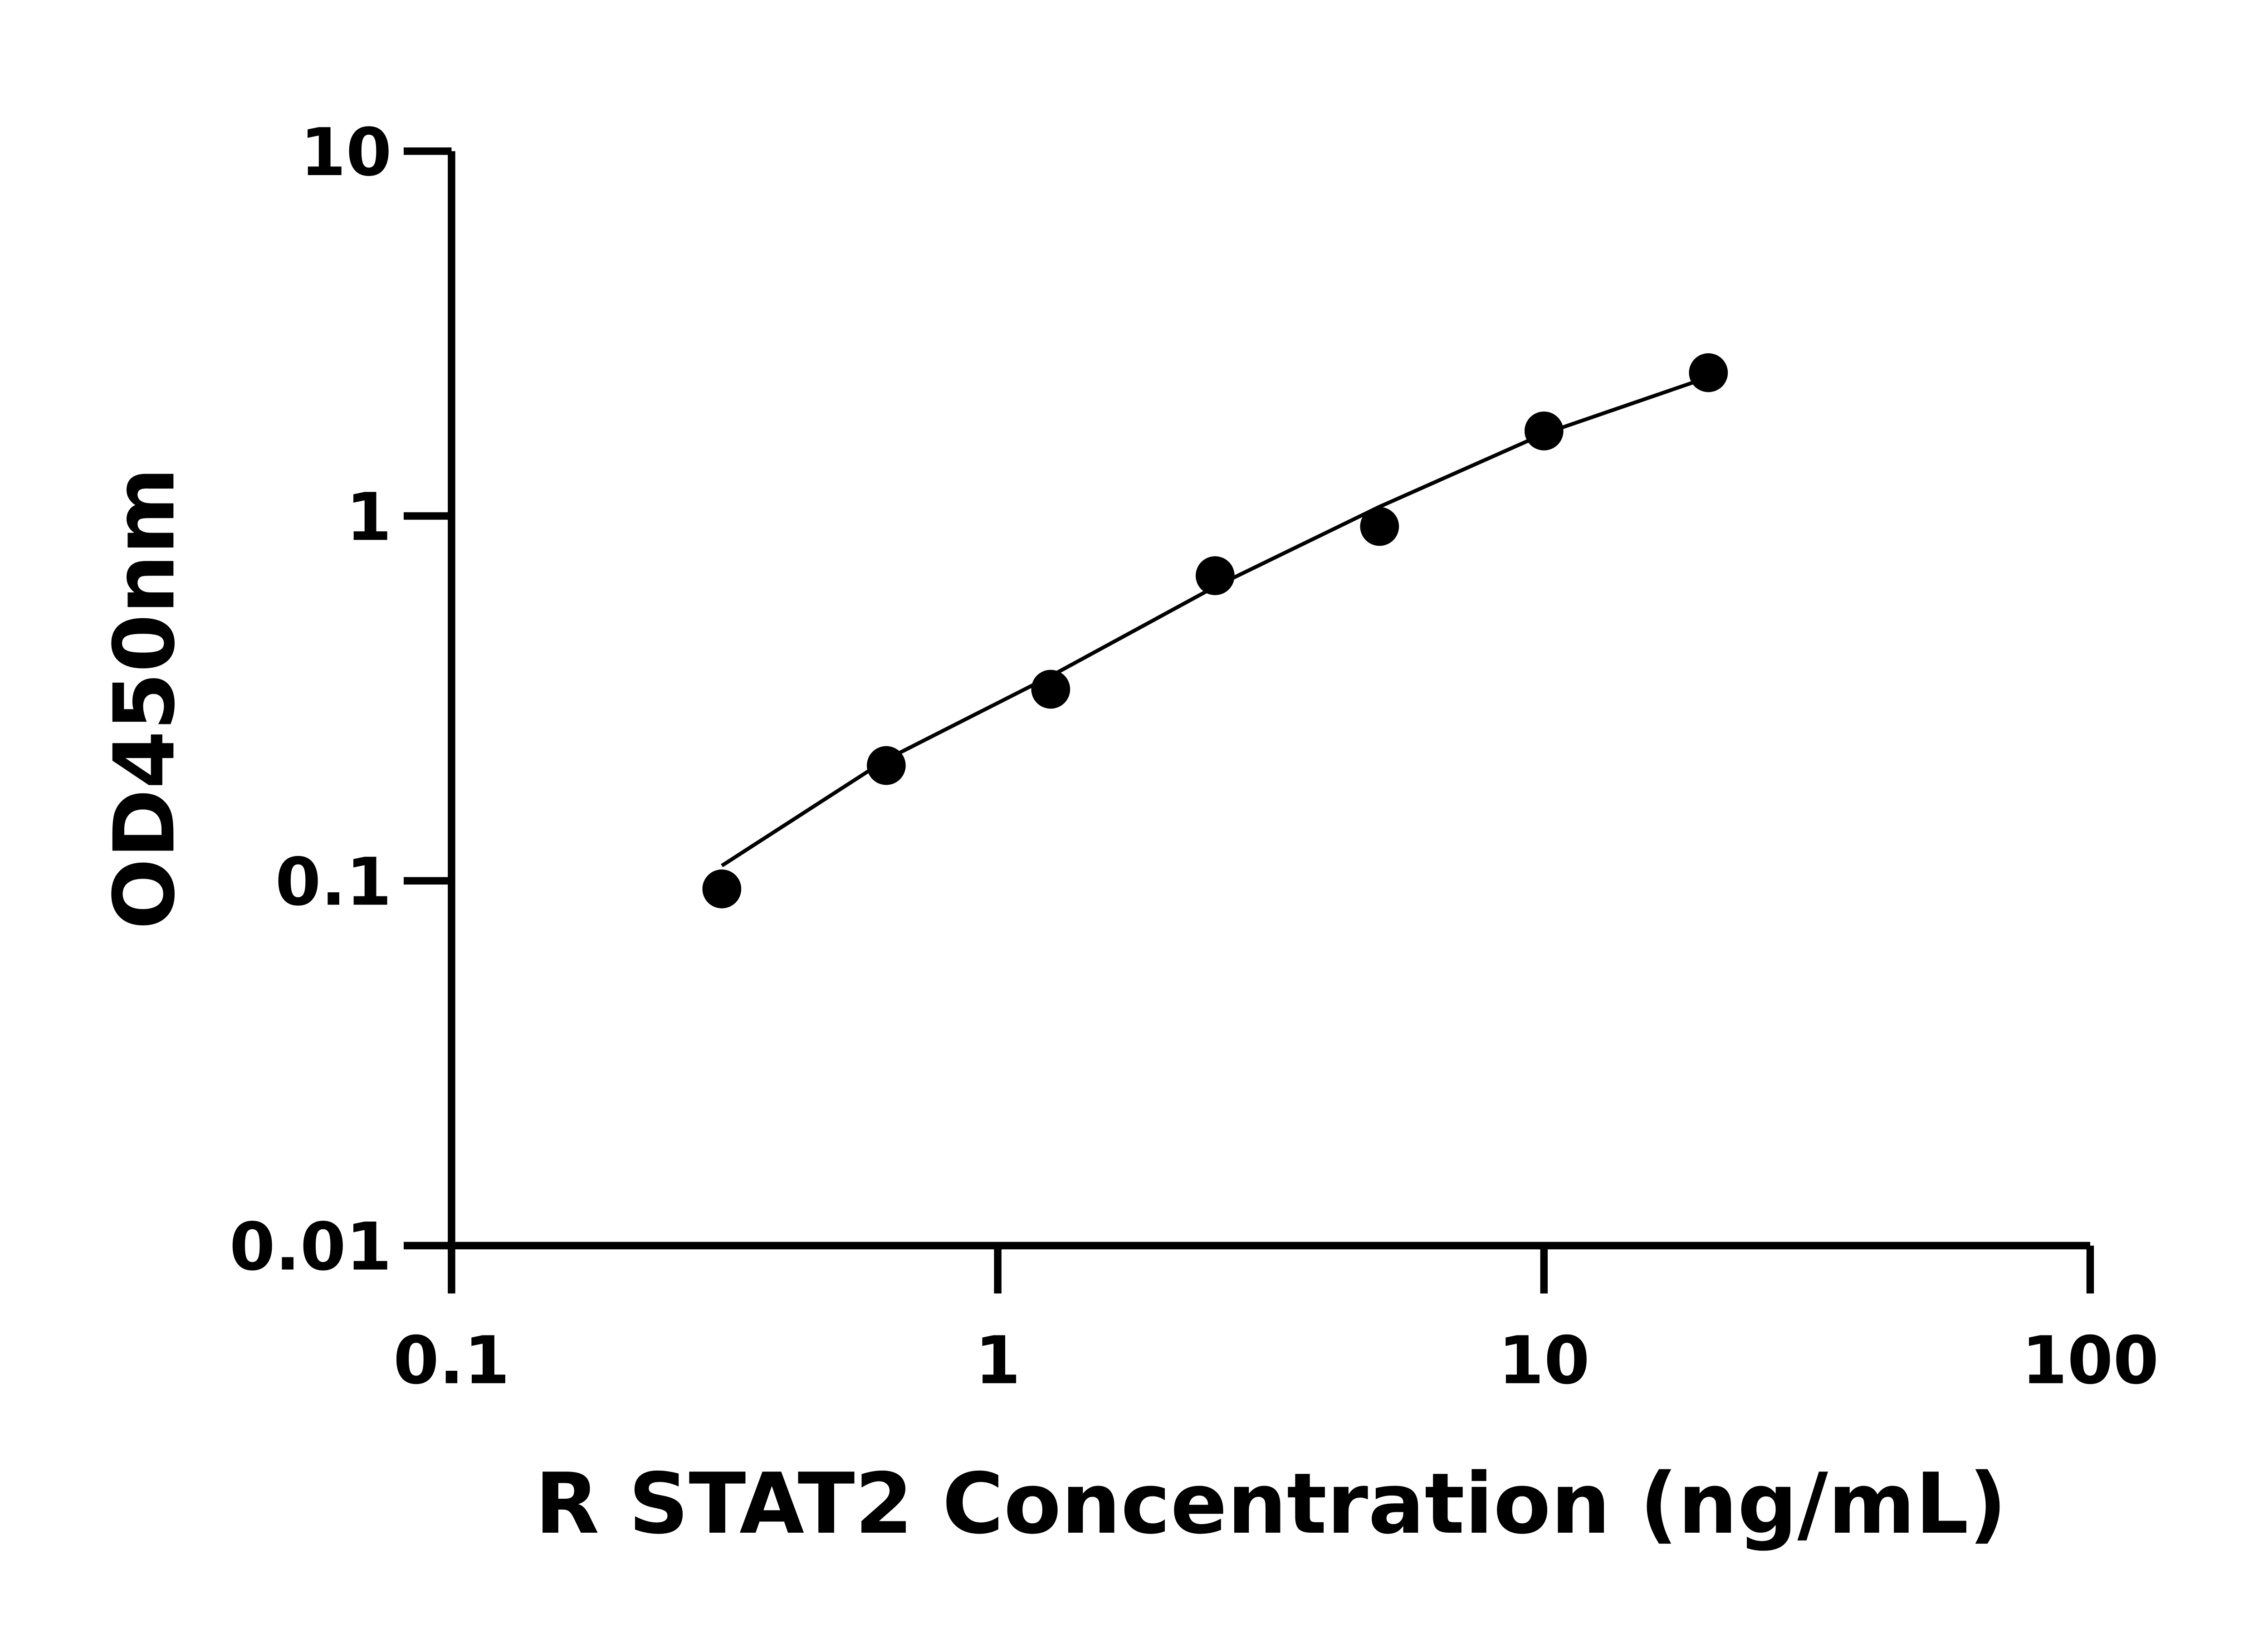 This screenshot has height=1633, width=2268. I want to click on x-tick-label: 0.1, so click(452, 1360).